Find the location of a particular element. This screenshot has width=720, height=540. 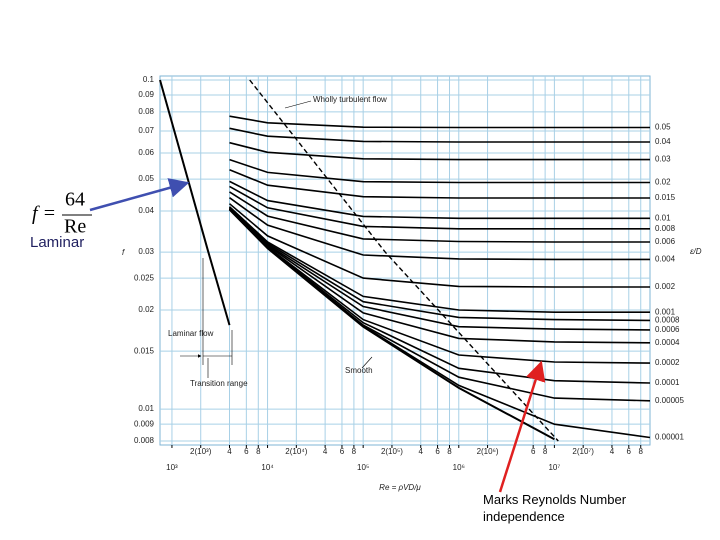

x-tick-label: 2(10⁴) is located at coordinates (296, 451).